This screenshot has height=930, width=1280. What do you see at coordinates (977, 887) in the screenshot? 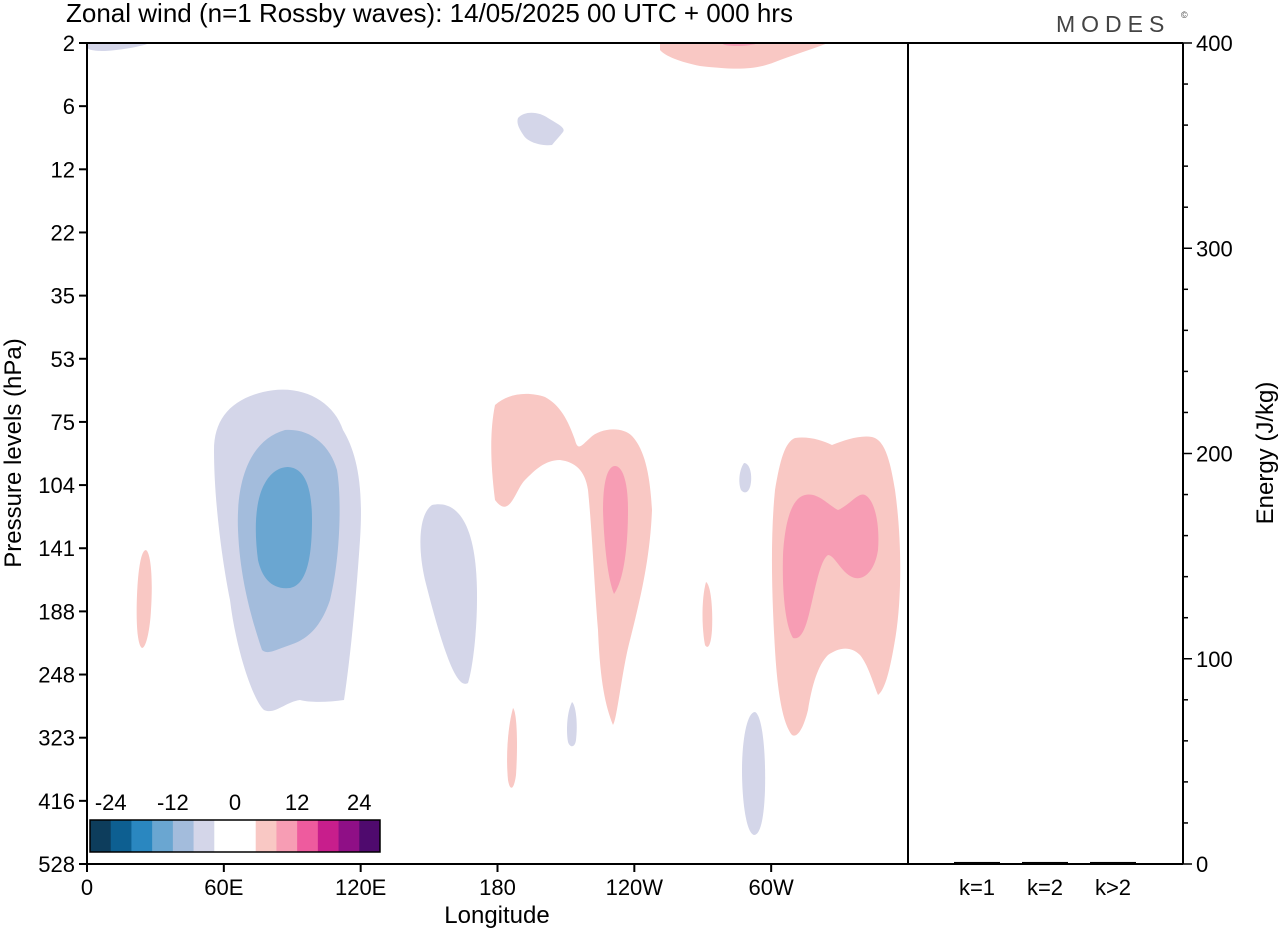
I see `energy-category-label: k=1` at bounding box center [977, 887].